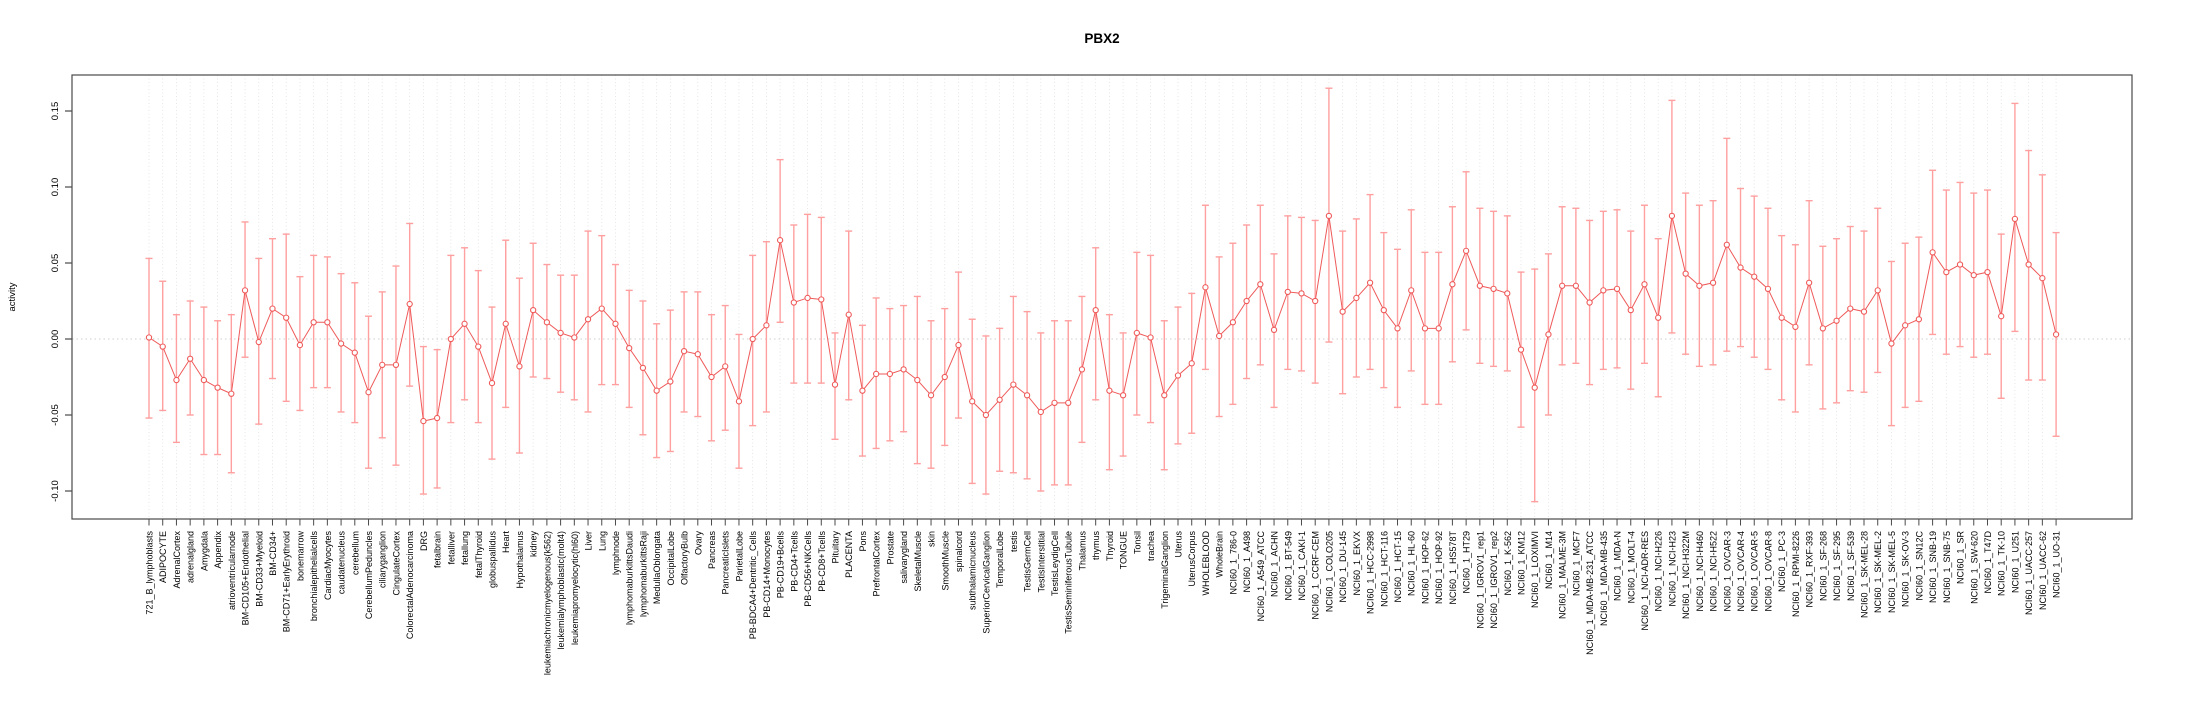 The image size is (2205, 720). I want to click on x-tick-label: NCI60_1_SNB-19, so click(1933, 567).